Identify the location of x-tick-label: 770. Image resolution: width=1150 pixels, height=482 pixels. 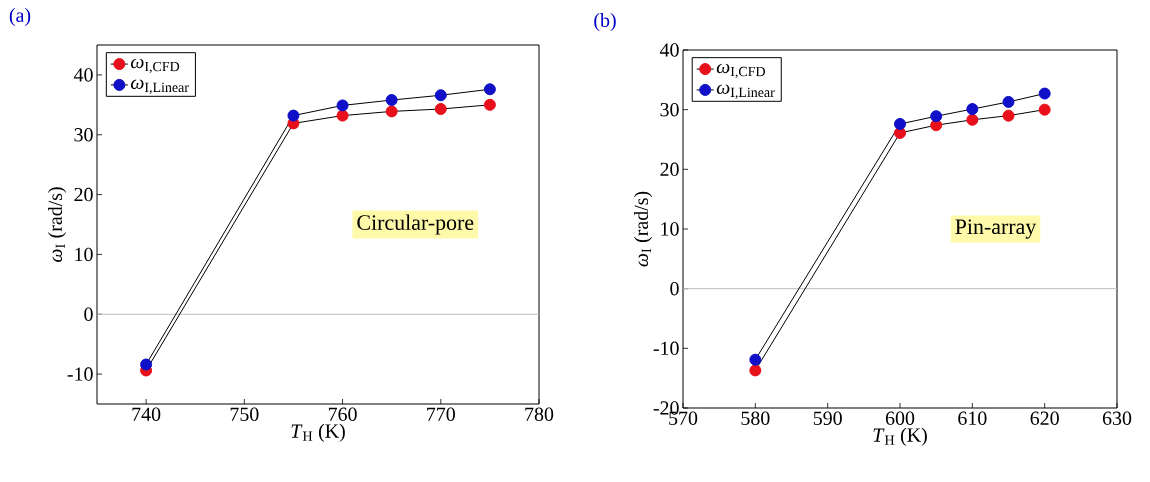
(441, 414).